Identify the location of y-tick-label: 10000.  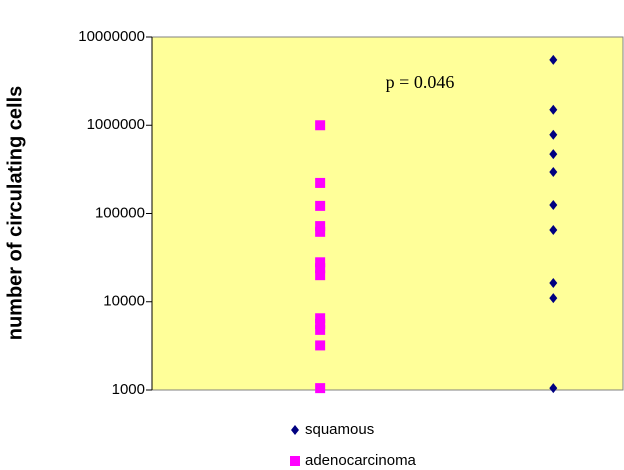
(124, 301).